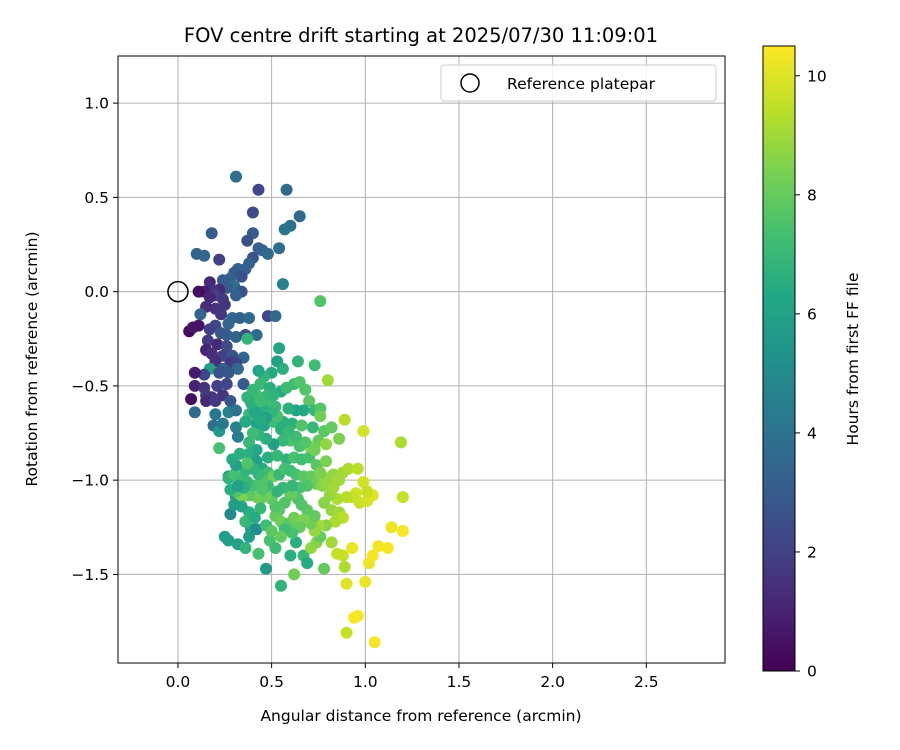  I want to click on y-tick-label: 0.0, so click(96, 292).